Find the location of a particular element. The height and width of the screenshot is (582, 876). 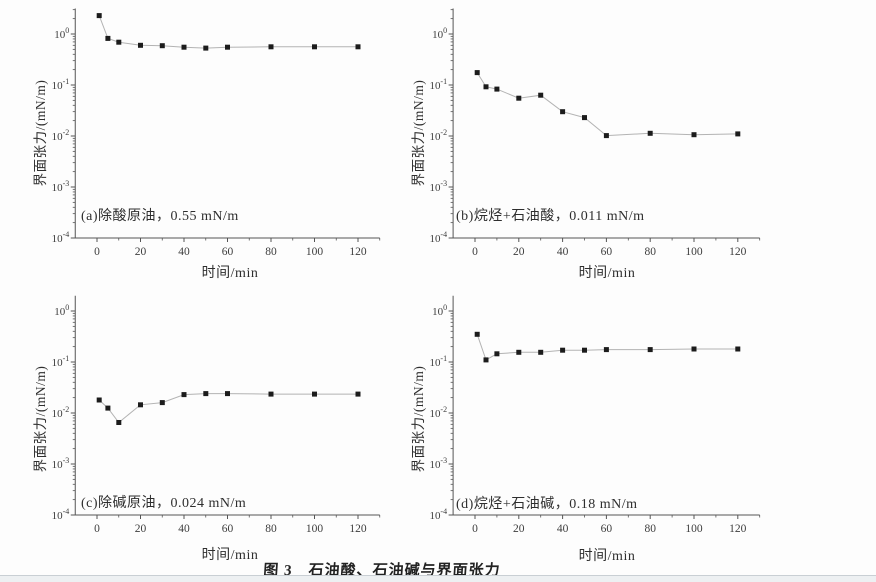

panel-b-series-markers is located at coordinates (607, 104).